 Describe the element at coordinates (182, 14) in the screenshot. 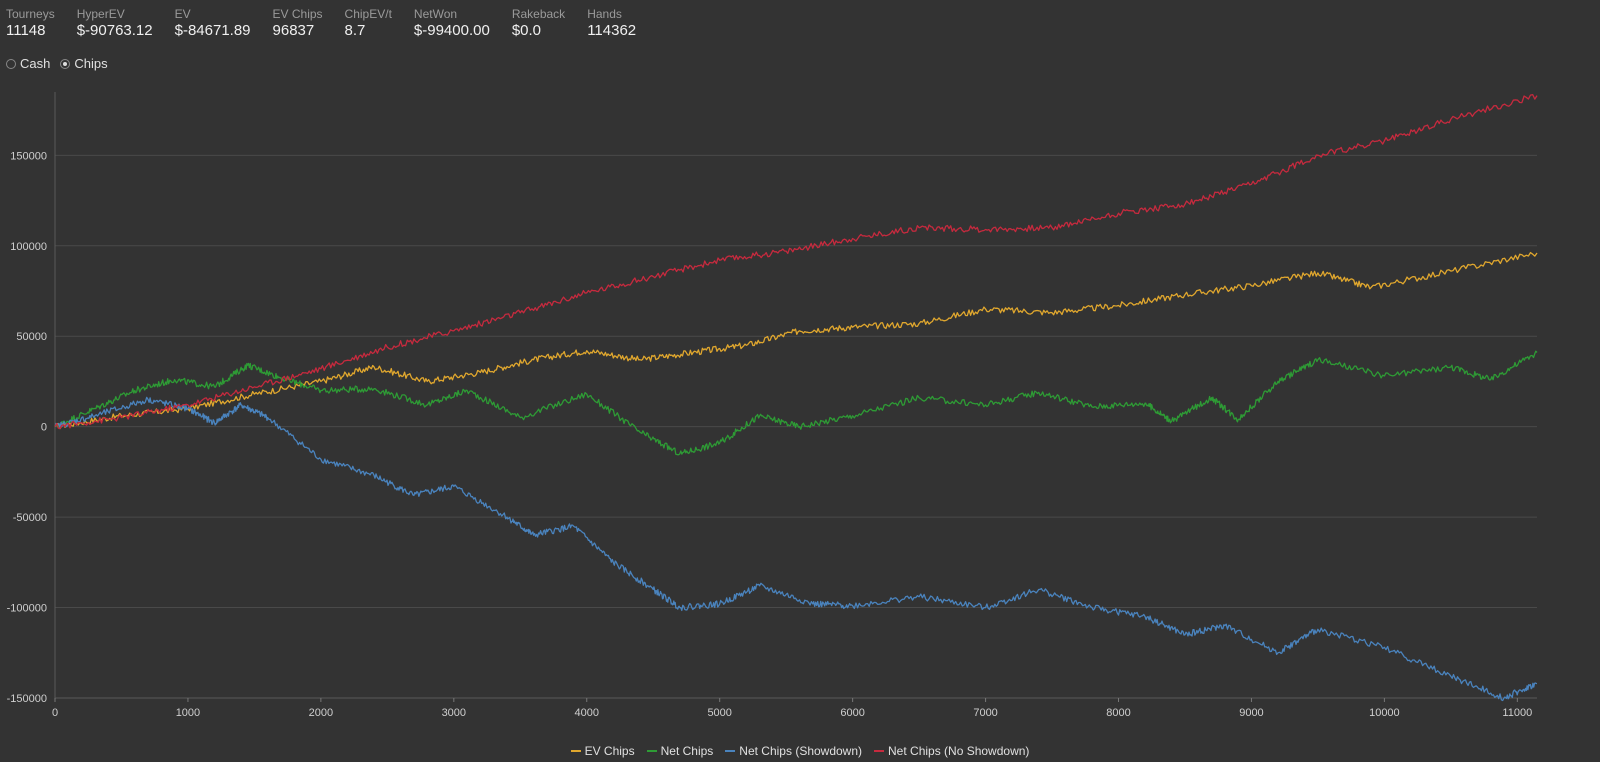

I see `stat-label: EV` at that location.